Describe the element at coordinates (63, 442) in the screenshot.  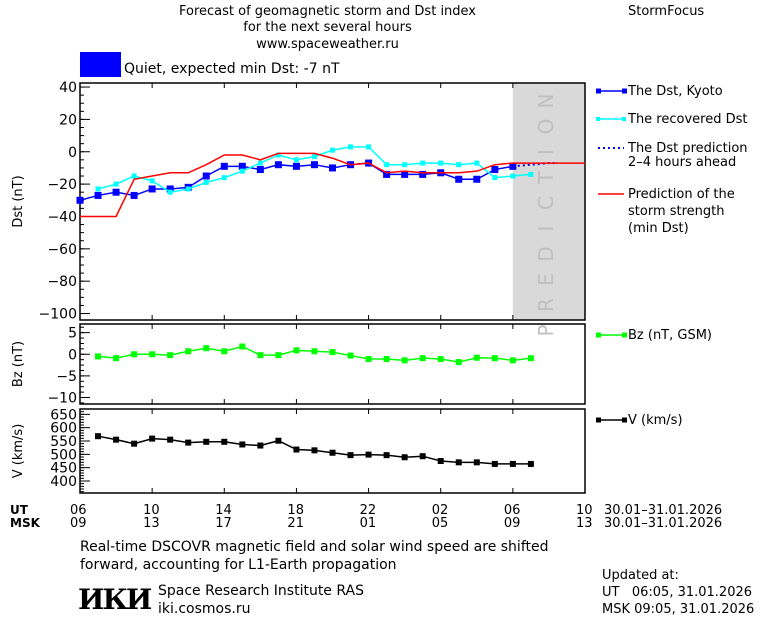
I see `y-tick-label: 550` at that location.